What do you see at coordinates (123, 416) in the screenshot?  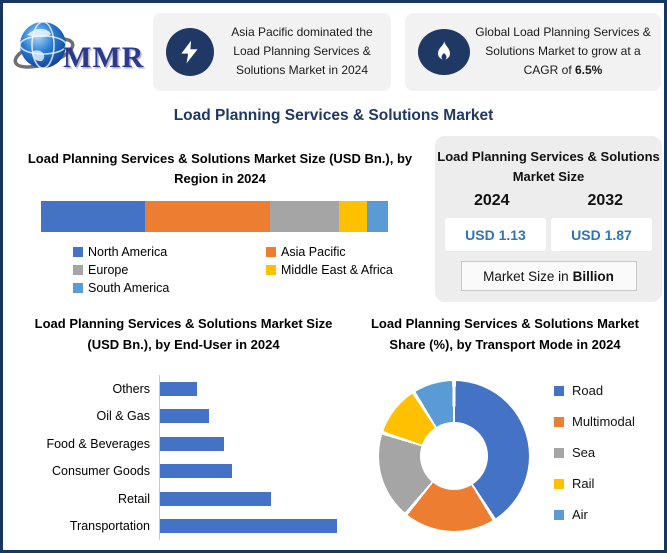 I see `bar-label: Oil & Gas` at bounding box center [123, 416].